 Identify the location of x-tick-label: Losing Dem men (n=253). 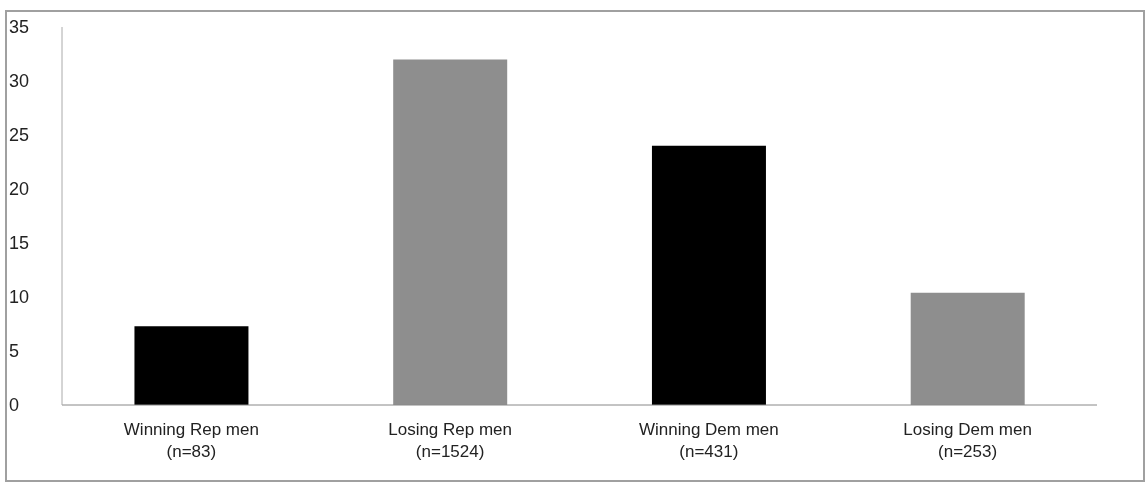
(967, 440).